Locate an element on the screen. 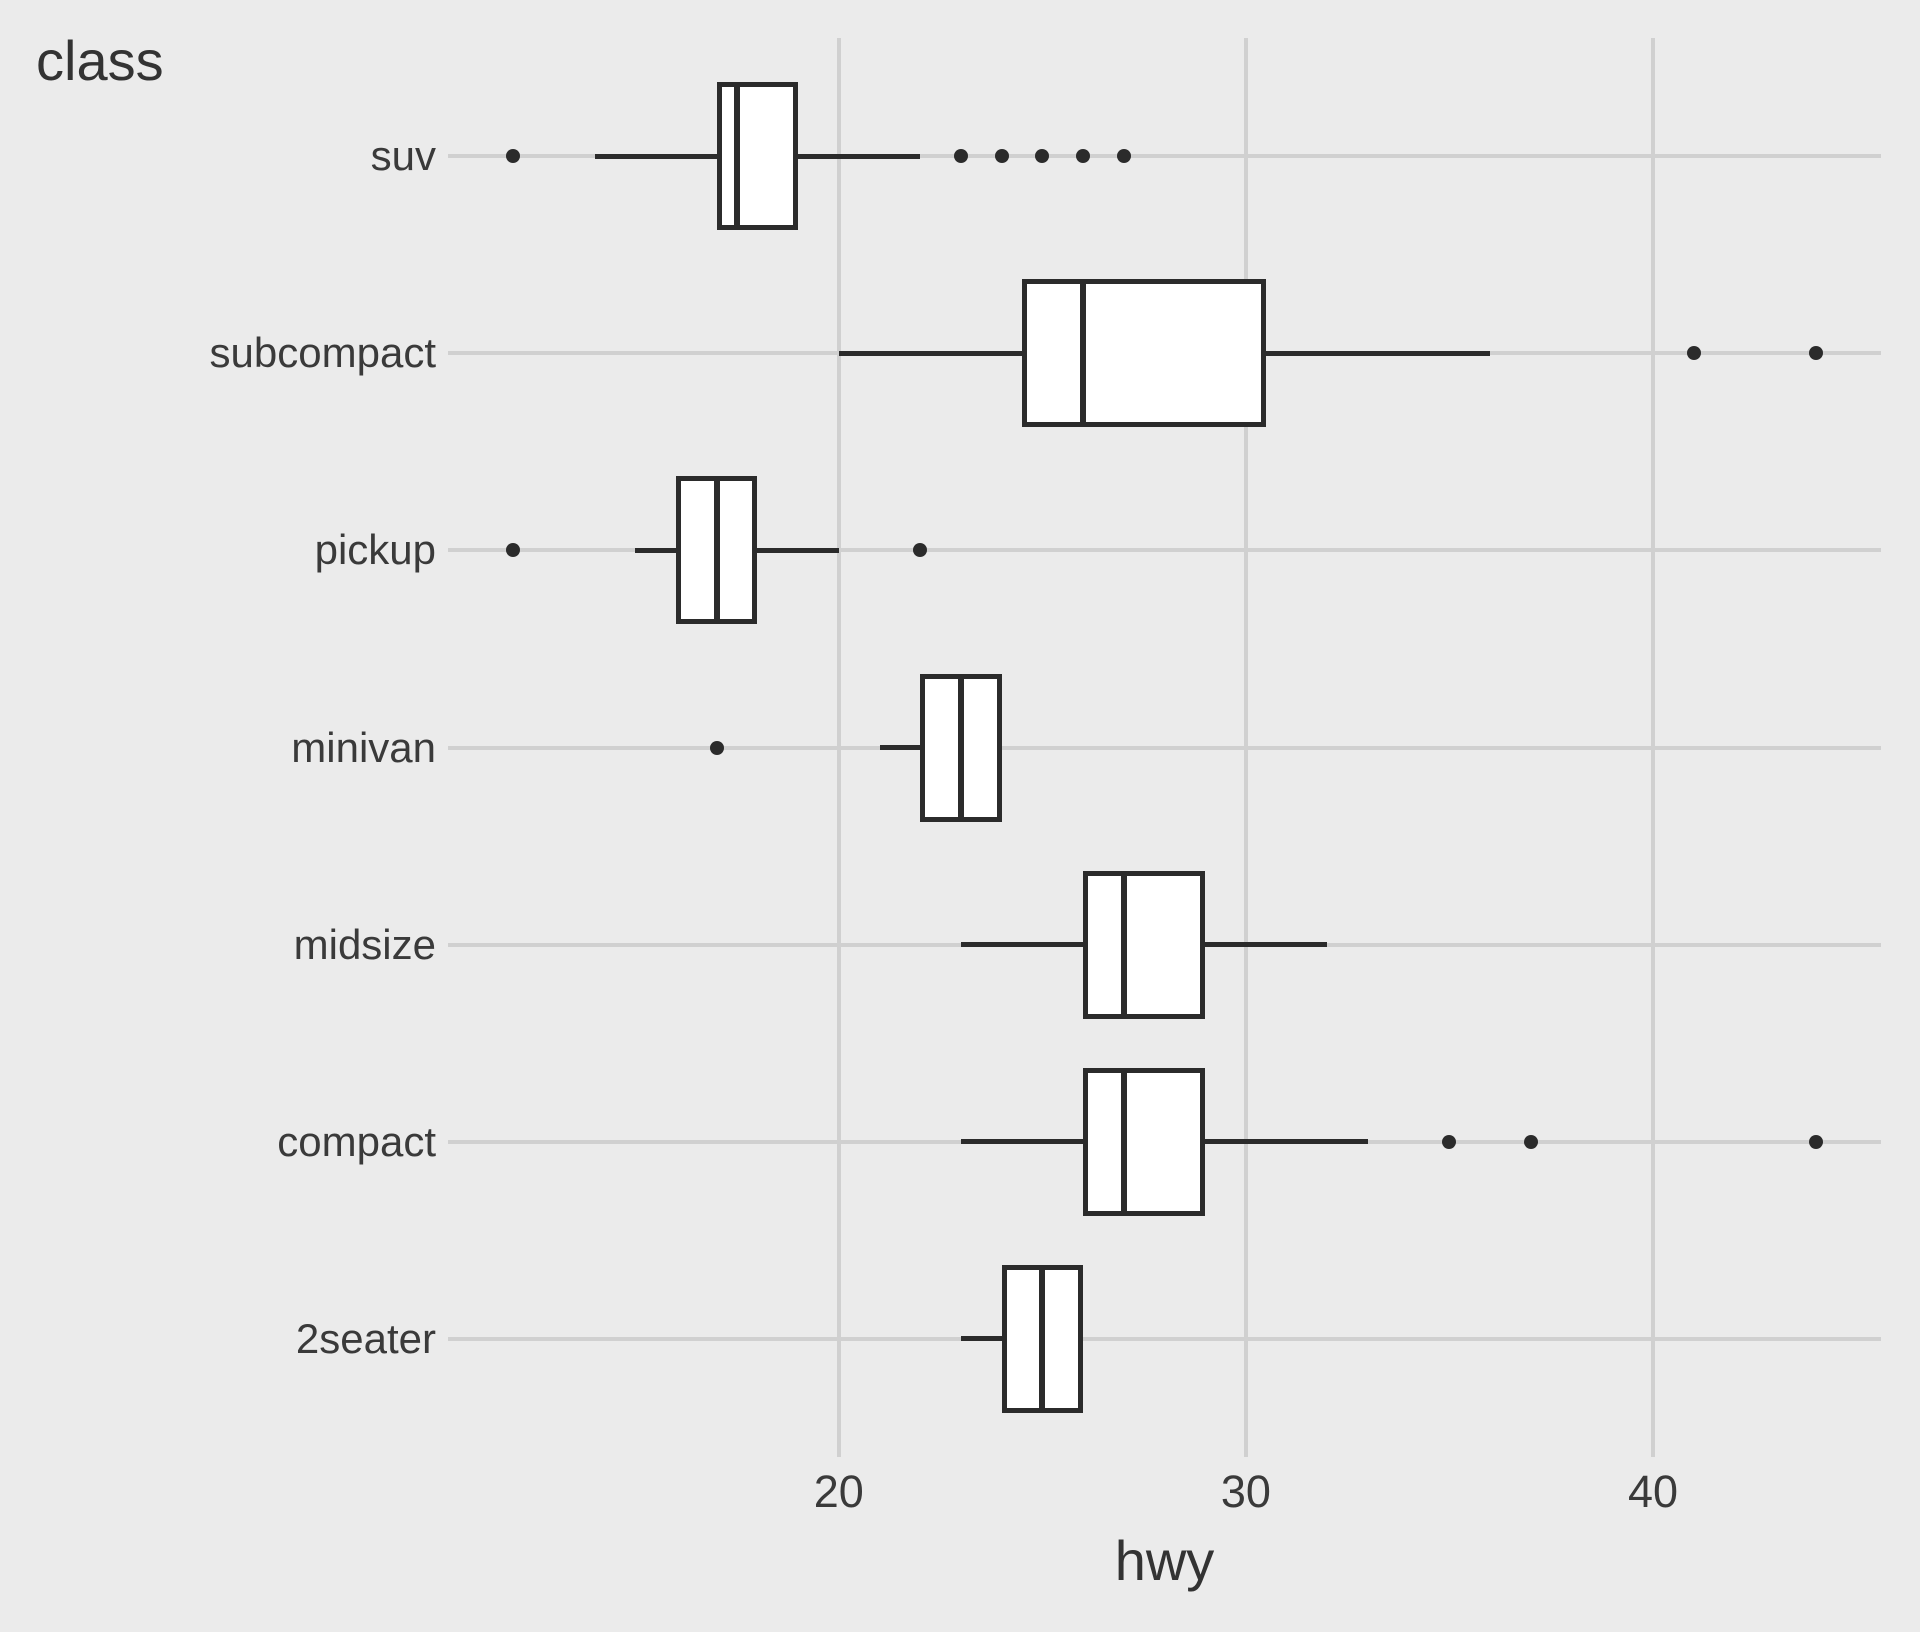  y-tick-label-minivan: minivan is located at coordinates (363, 747).